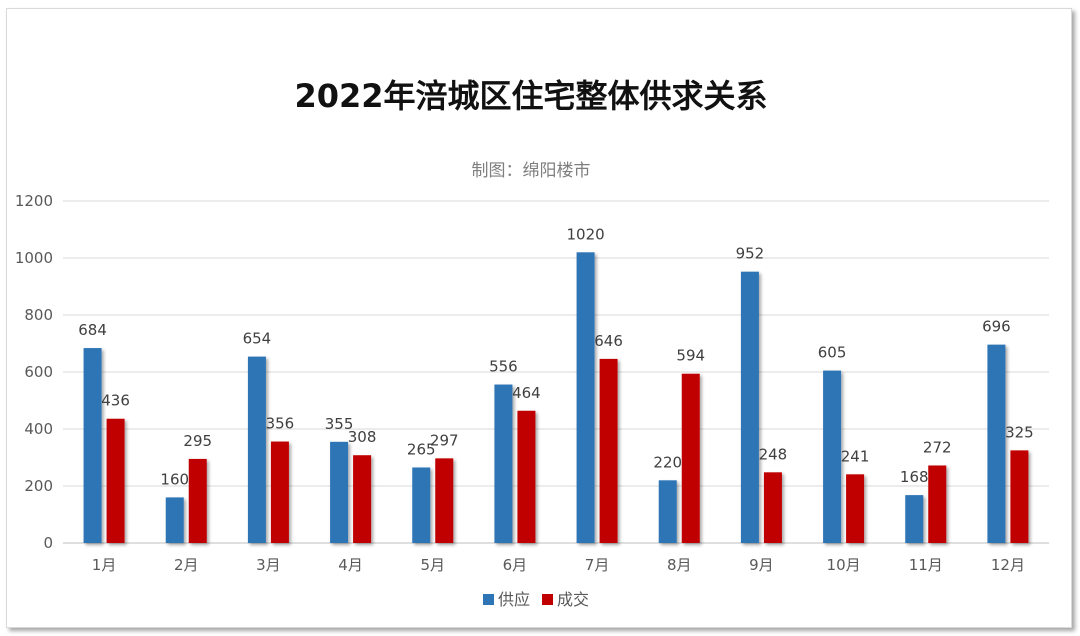 Image resolution: width=1080 pixels, height=636 pixels. Describe the element at coordinates (257, 339) in the screenshot. I see `data-label: 654` at that location.